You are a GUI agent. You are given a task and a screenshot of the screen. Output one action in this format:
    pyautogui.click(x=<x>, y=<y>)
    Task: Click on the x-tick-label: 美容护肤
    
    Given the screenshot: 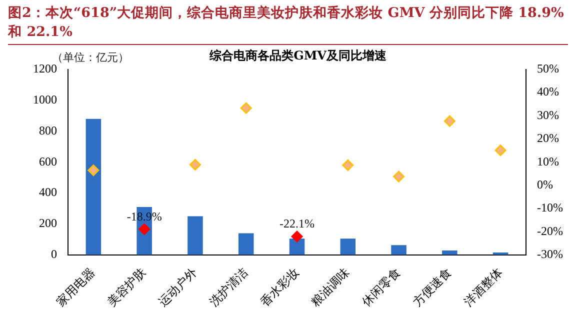 What is the action you would take?
    pyautogui.click(x=126, y=287)
    